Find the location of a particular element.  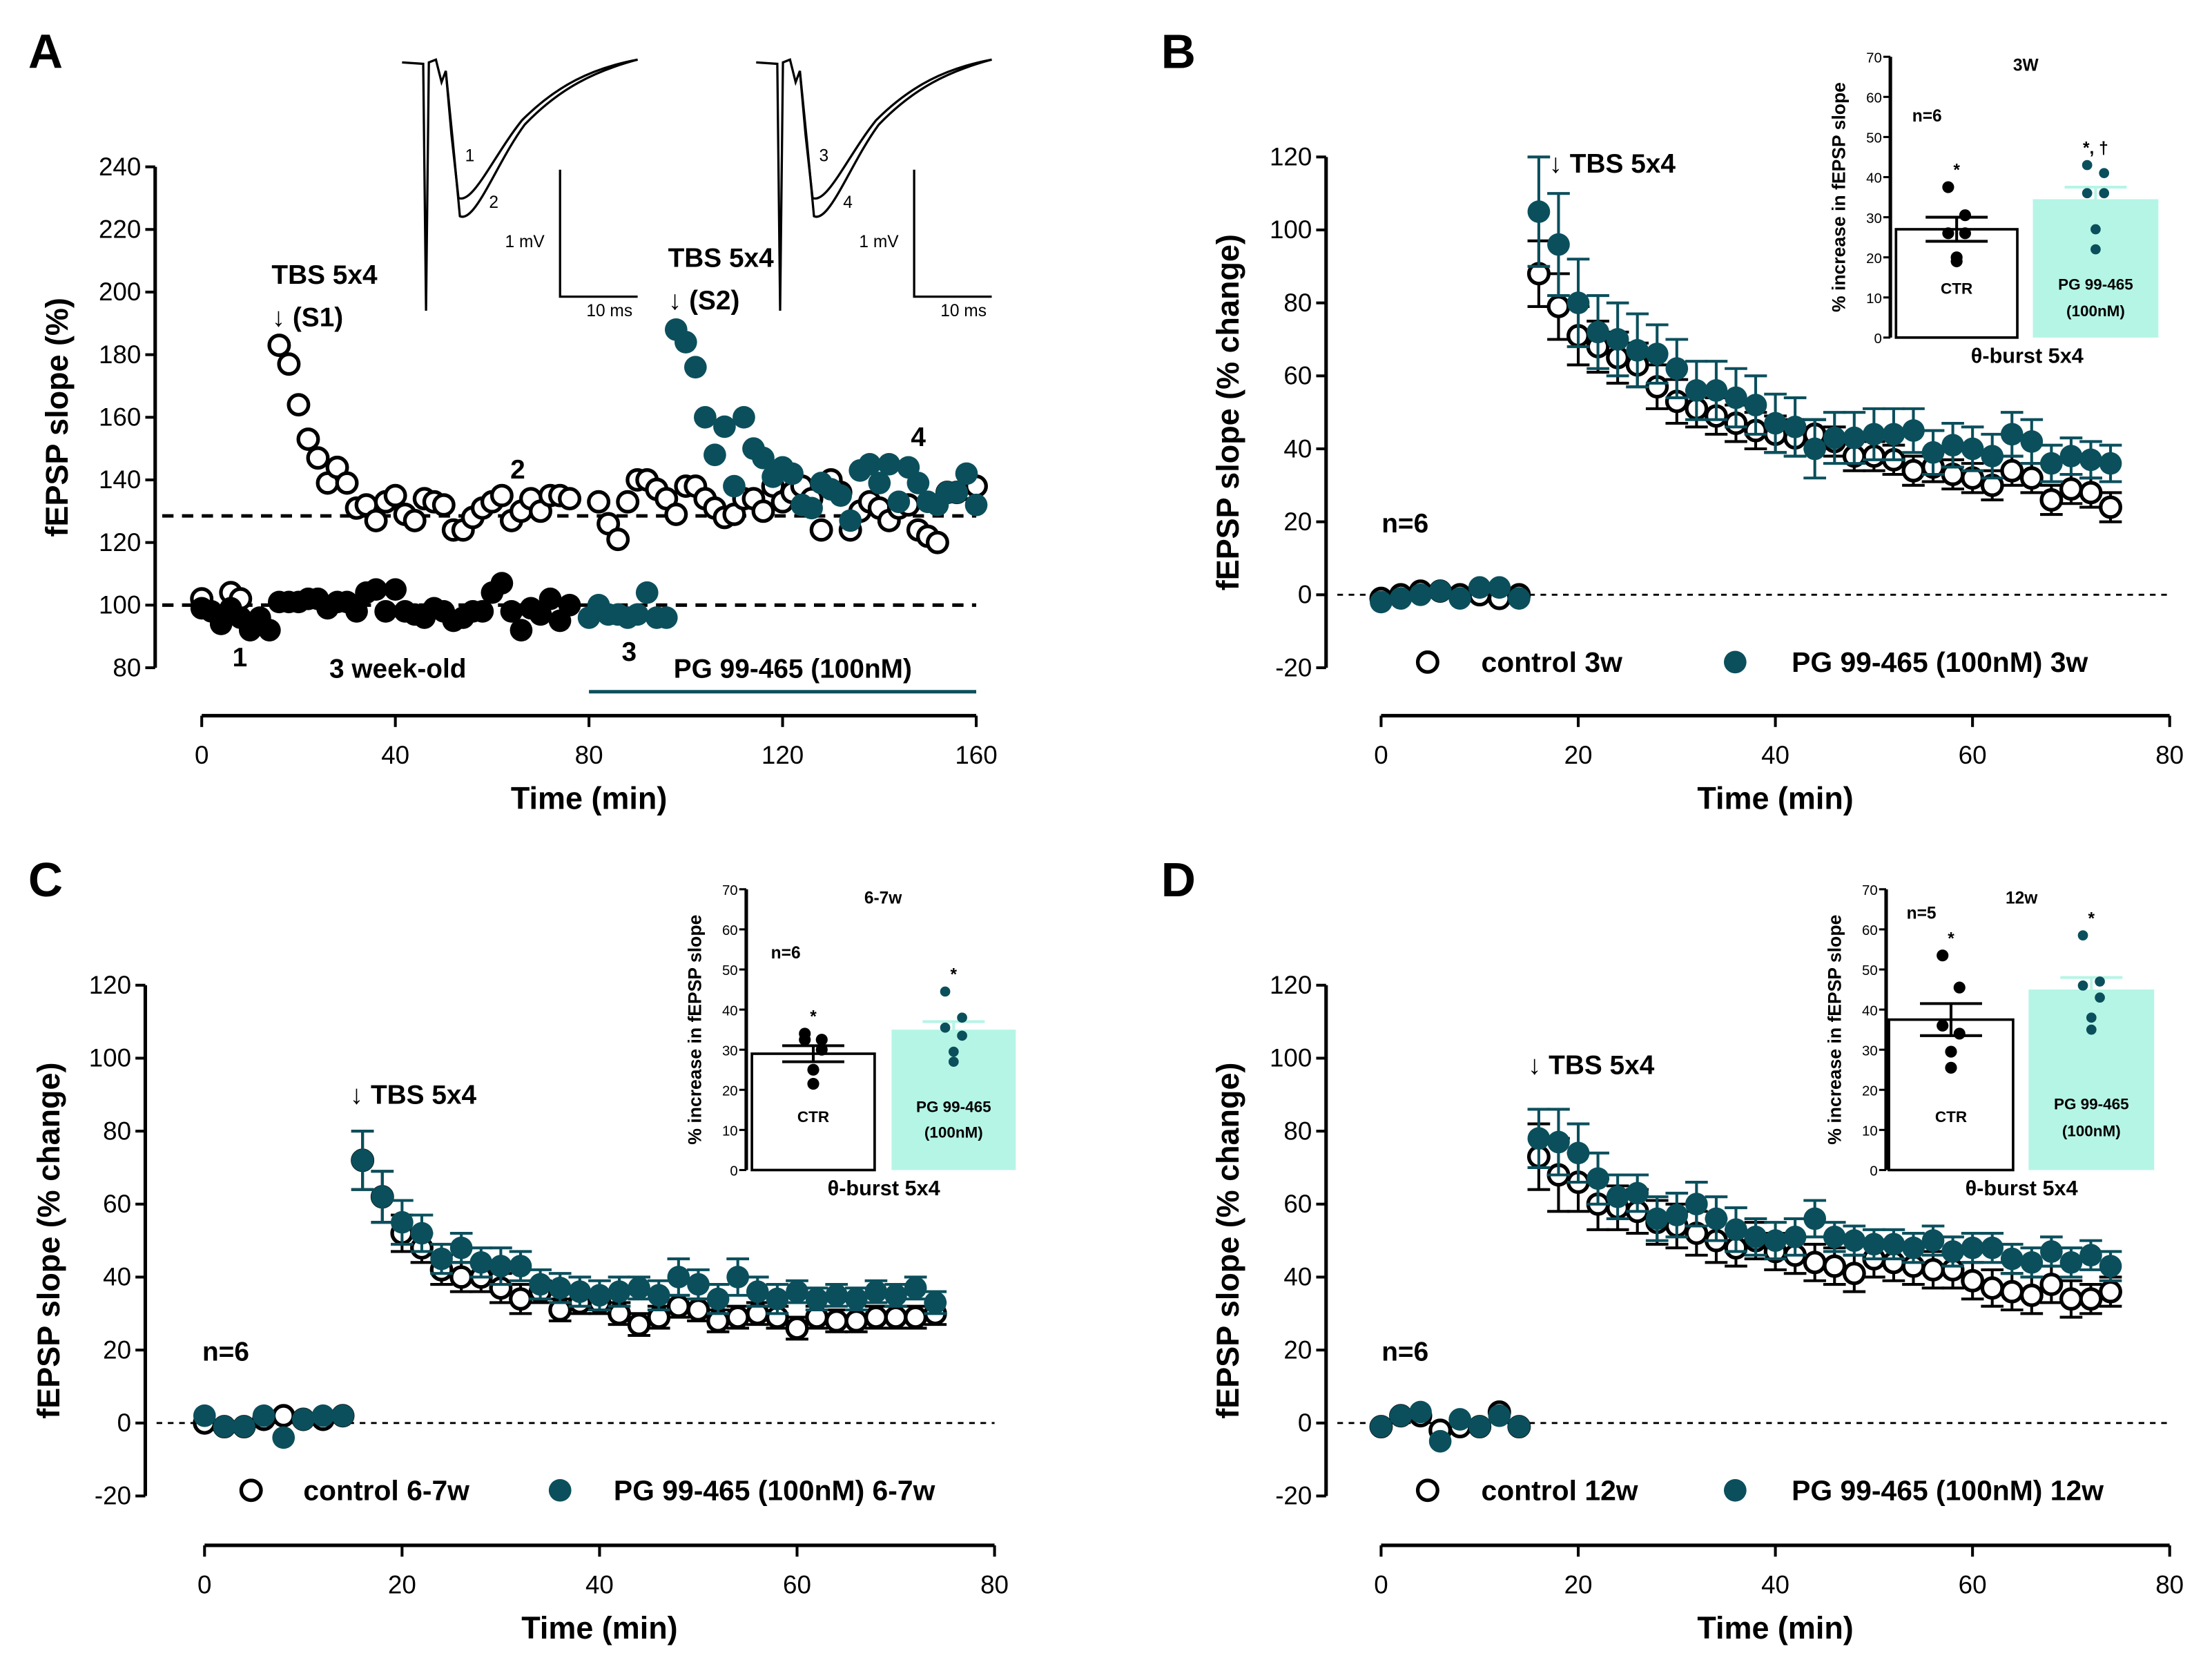

y-axis-title: fEPSP slope (% change) is located at coordinates (48, 1241).